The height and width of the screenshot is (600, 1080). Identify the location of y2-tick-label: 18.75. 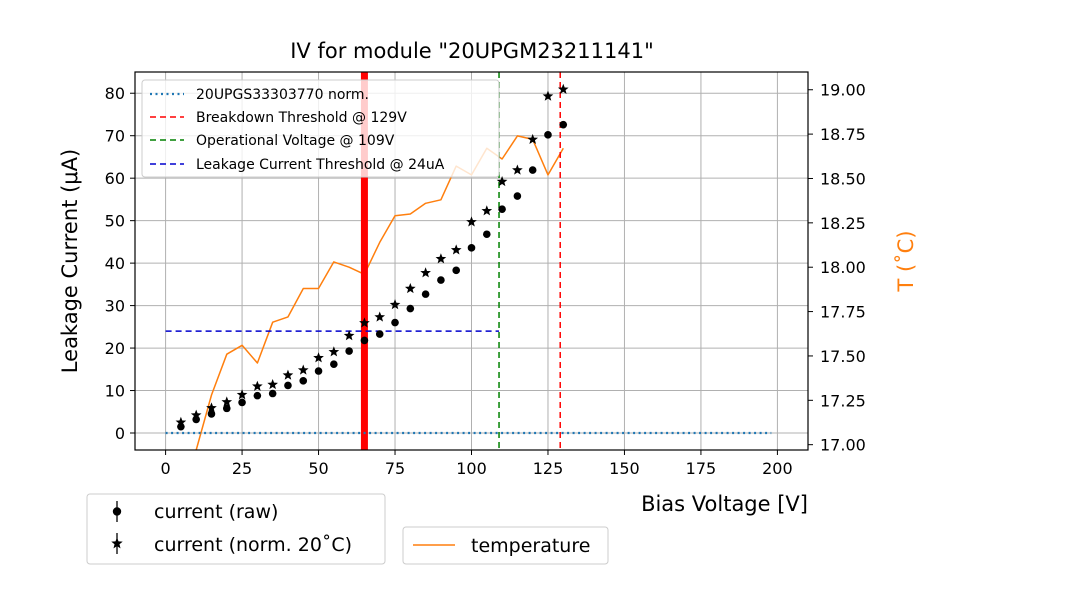
(843, 134).